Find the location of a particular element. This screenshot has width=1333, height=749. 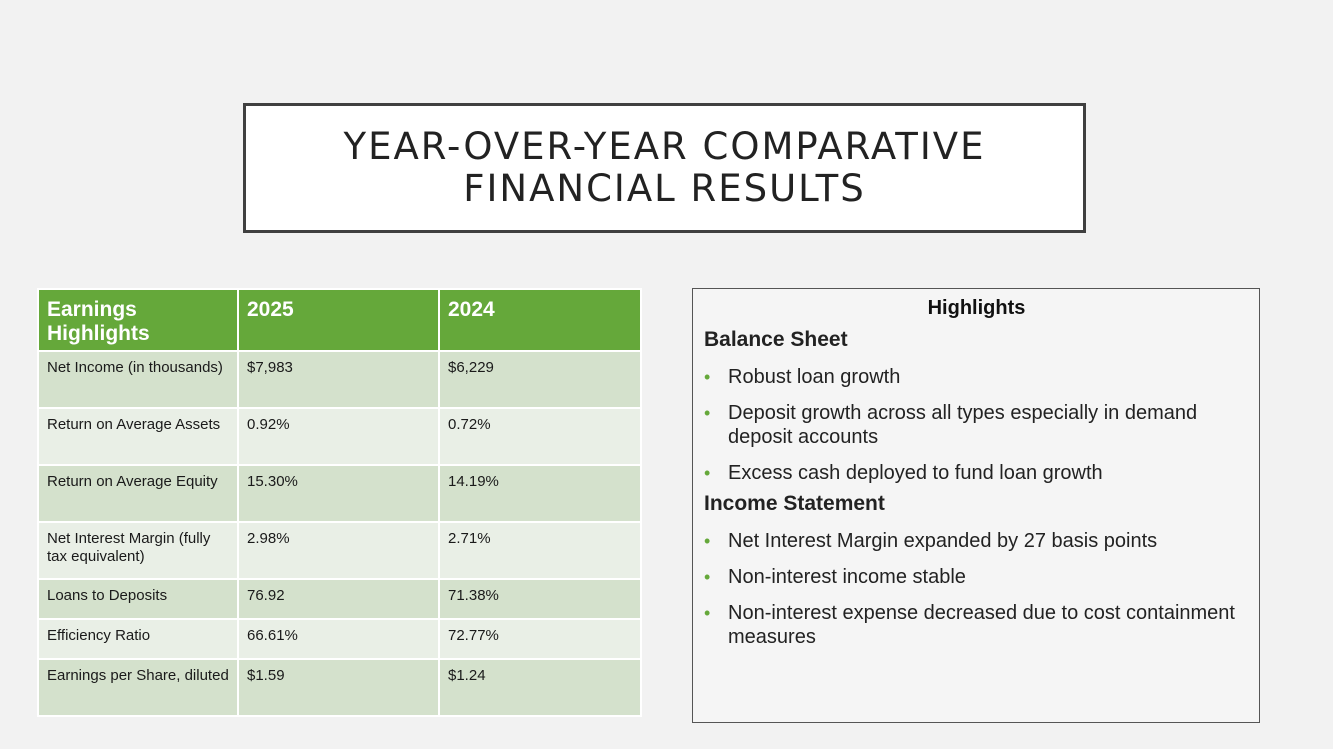

list-item: • Robust loan growth is located at coordinates (976, 377).